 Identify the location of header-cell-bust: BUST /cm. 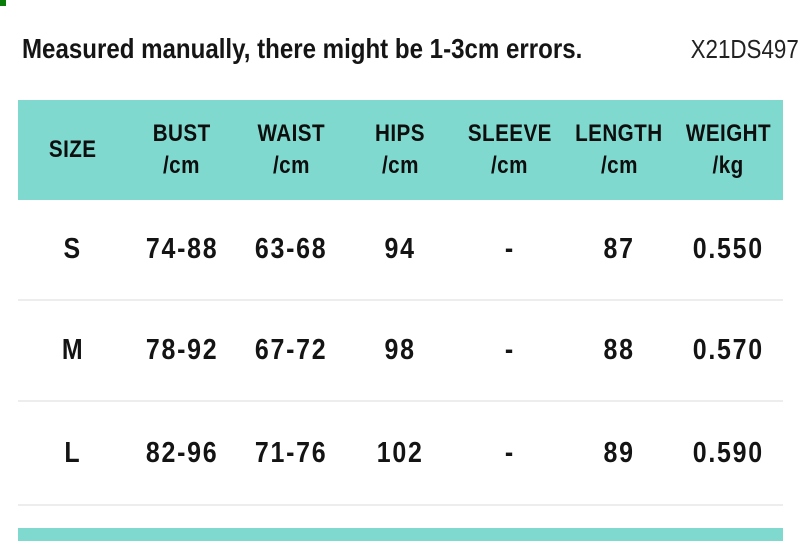
(181, 150).